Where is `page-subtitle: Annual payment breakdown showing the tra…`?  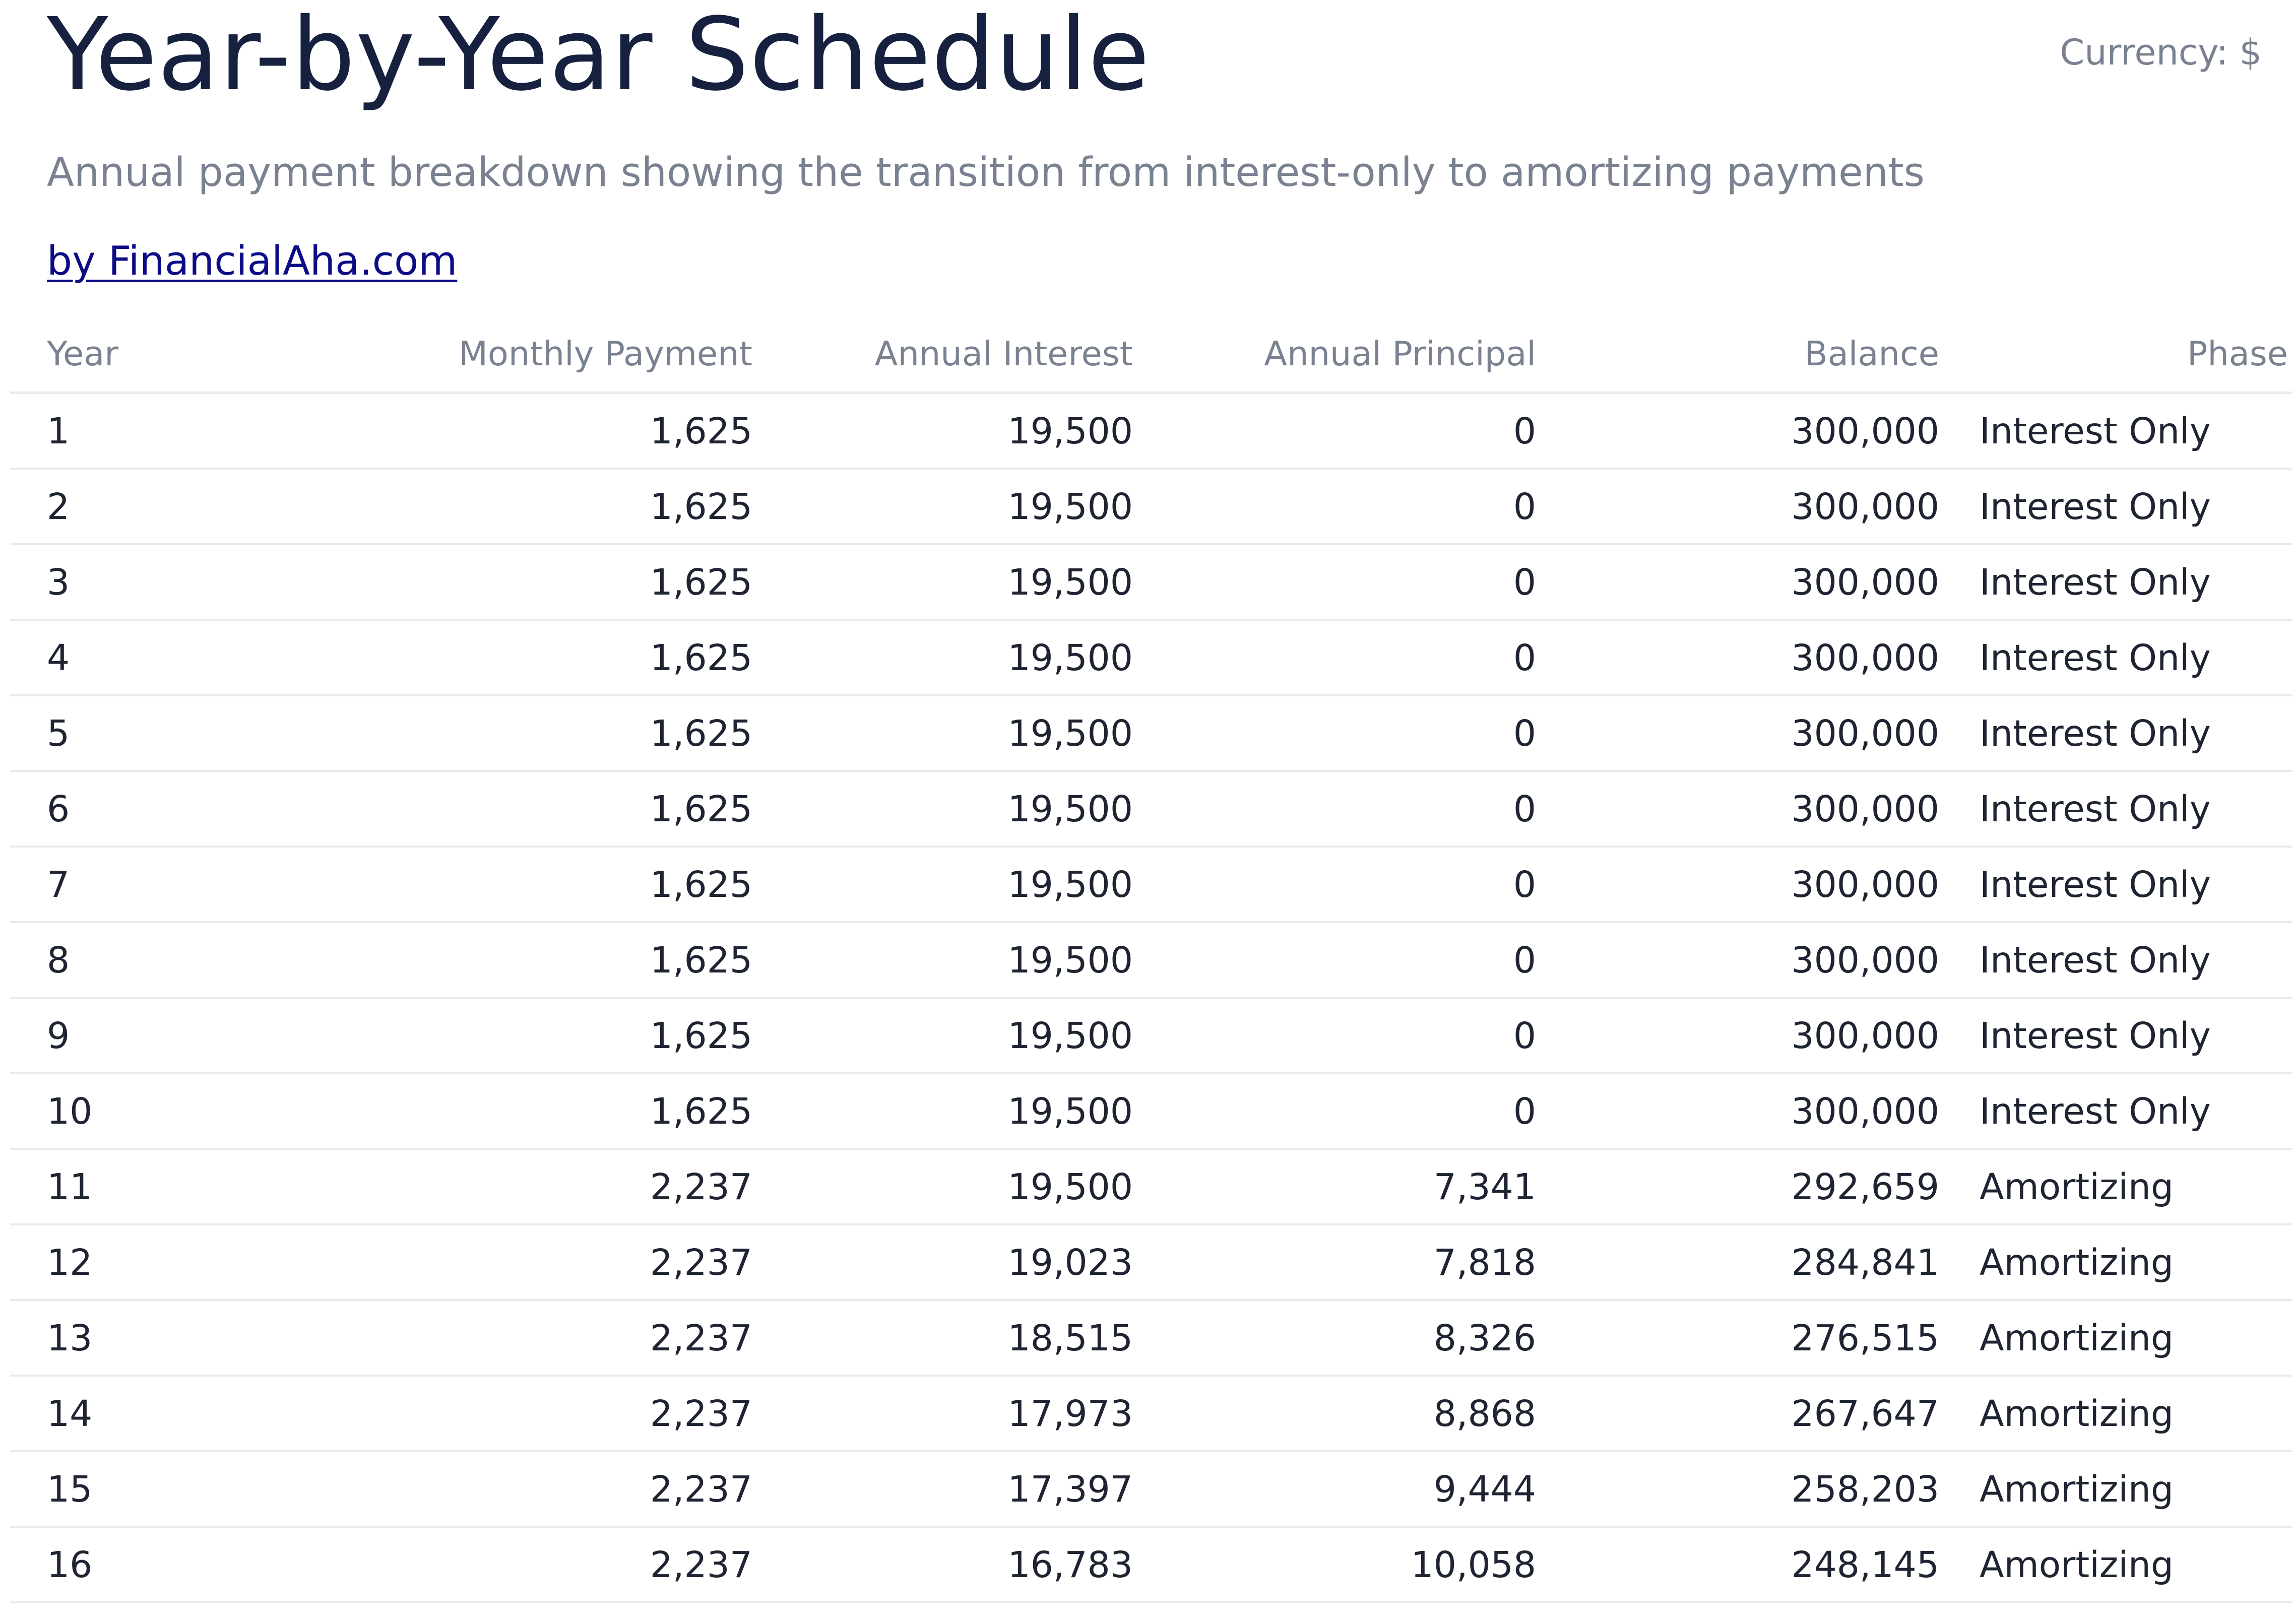
page-subtitle: Annual payment breakdown showing the tra… is located at coordinates (986, 172).